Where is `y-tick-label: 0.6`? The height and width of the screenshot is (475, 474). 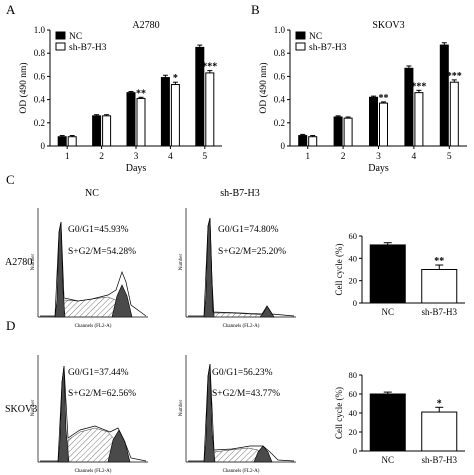
y-tick-label: 0.6 is located at coordinates (40, 76).